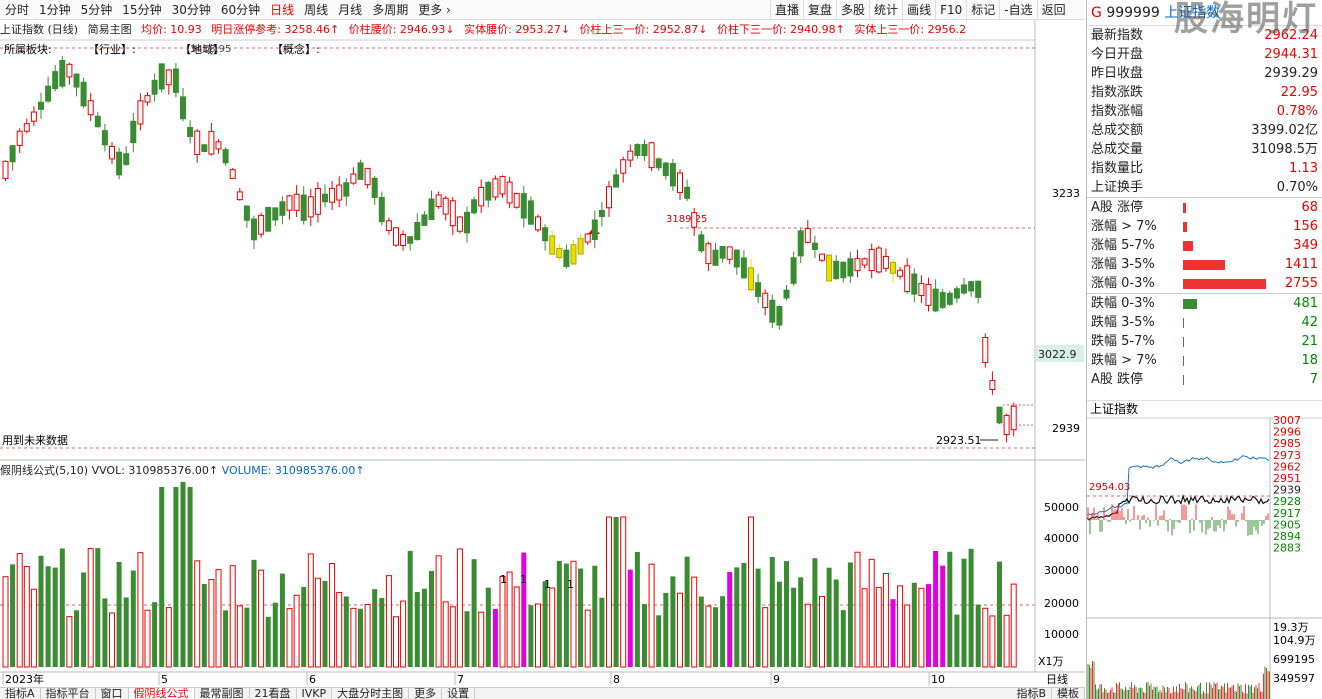 The image size is (1322, 699). I want to click on period-tab-5: 60分钟, so click(240, 9).